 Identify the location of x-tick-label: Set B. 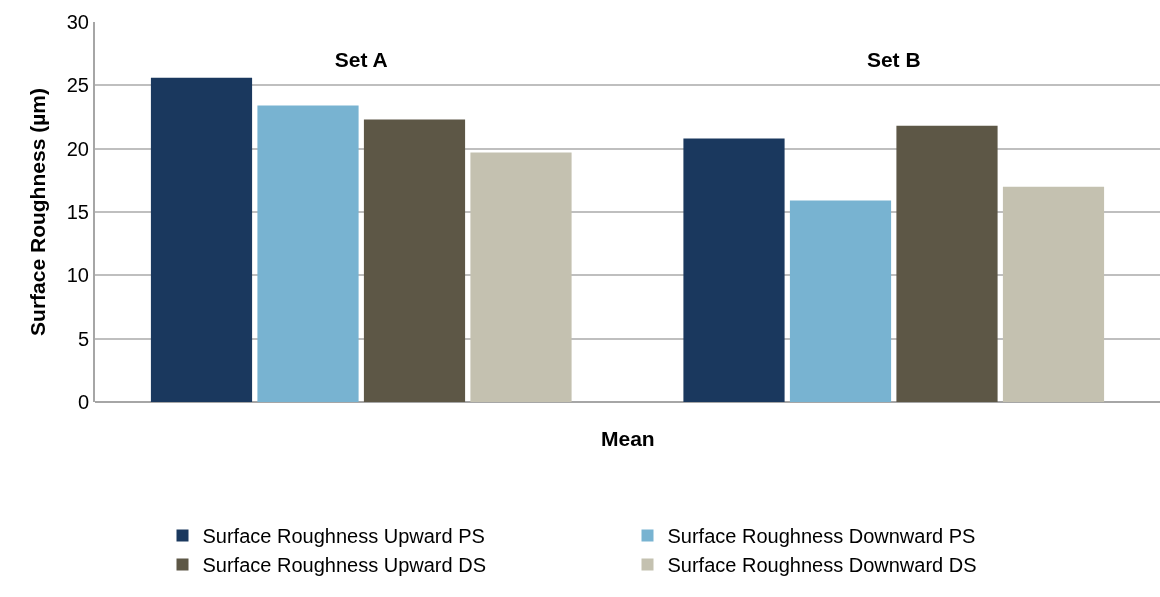
(893, 59).